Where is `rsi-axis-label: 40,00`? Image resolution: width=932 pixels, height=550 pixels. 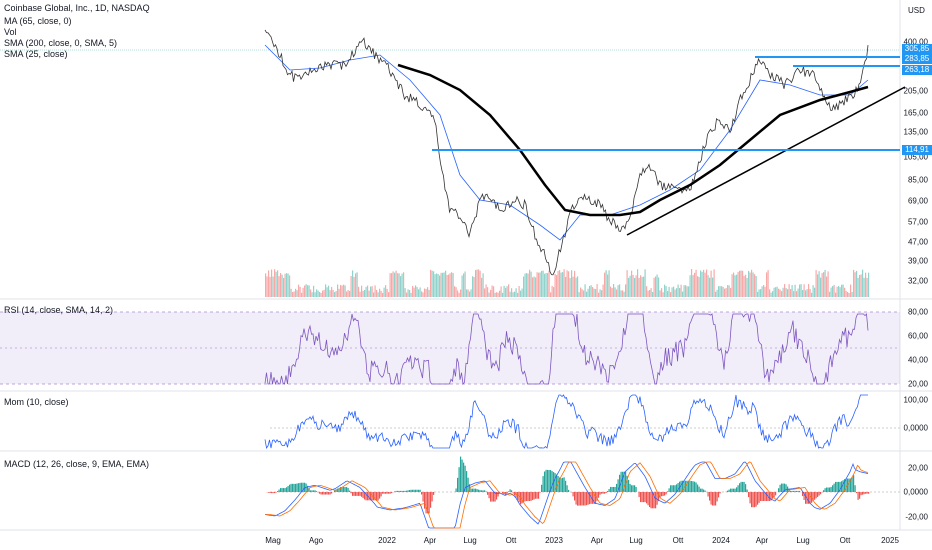 rsi-axis-label: 40,00 is located at coordinates (917, 360).